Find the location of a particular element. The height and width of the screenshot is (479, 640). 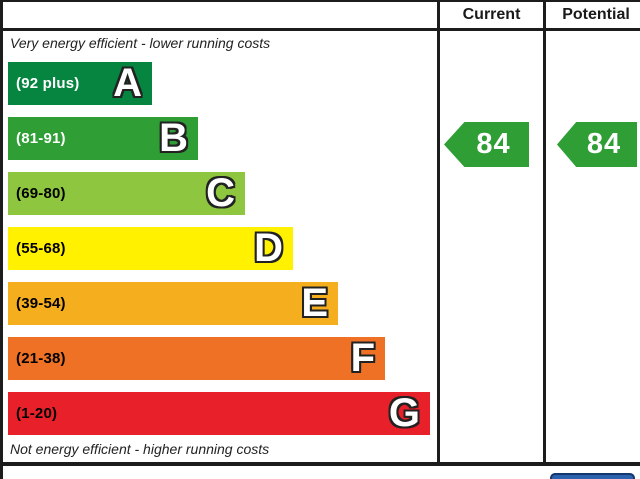

band-d-range-label: (55-68) is located at coordinates (41, 248).